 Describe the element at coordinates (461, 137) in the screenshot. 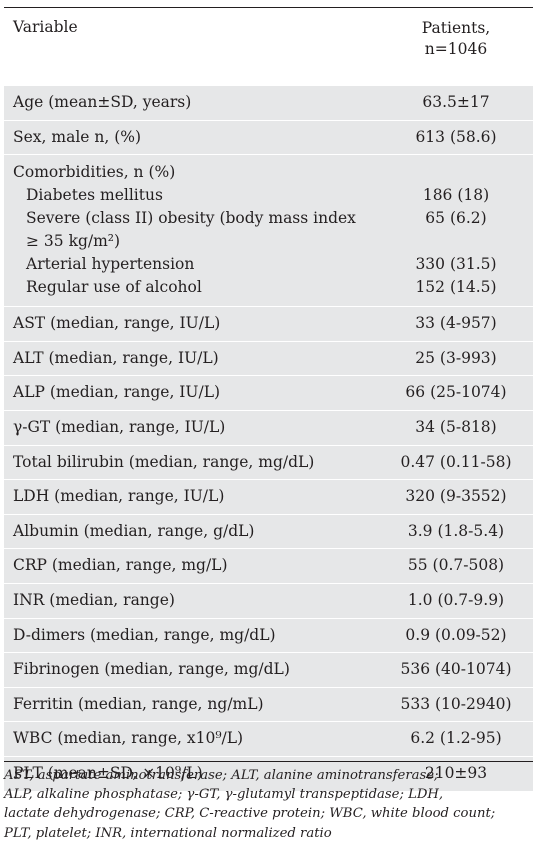

I see `row-value: 613 (58.6)` at that location.